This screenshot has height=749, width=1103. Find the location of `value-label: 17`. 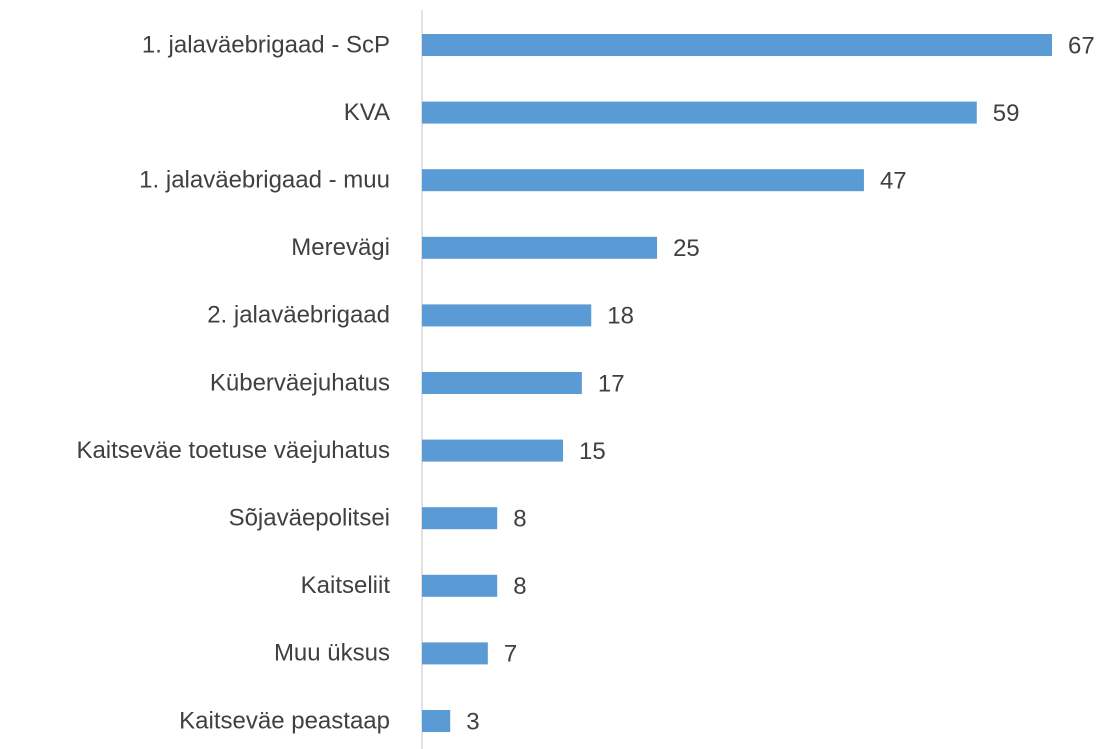

value-label: 17 is located at coordinates (611, 383).